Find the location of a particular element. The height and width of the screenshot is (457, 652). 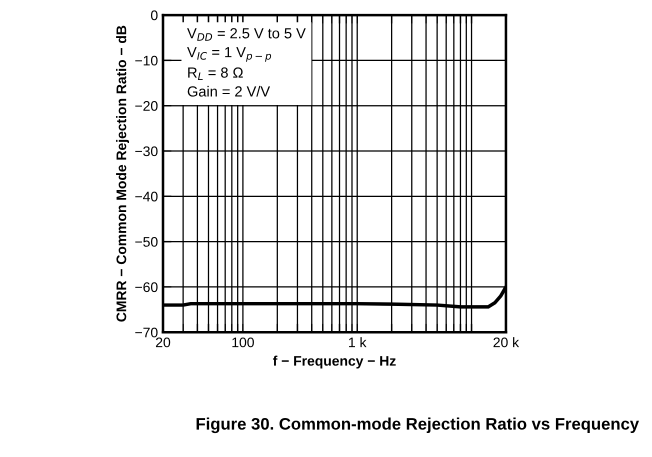

y-tick-label: −40 is located at coordinates (146, 197).